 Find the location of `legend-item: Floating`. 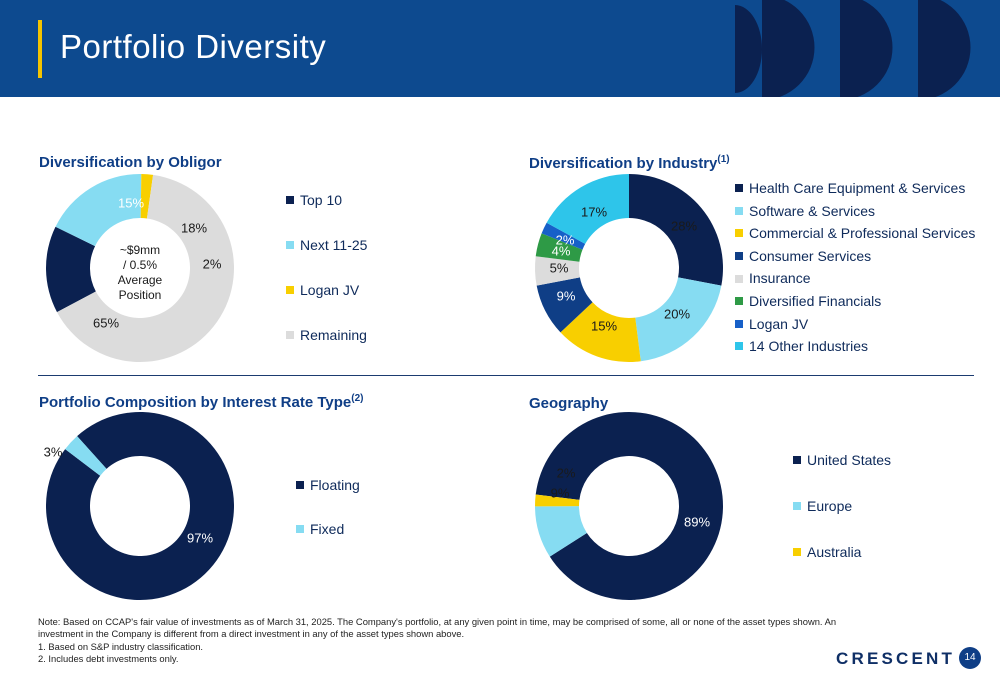

legend-item: Floating is located at coordinates (328, 485).